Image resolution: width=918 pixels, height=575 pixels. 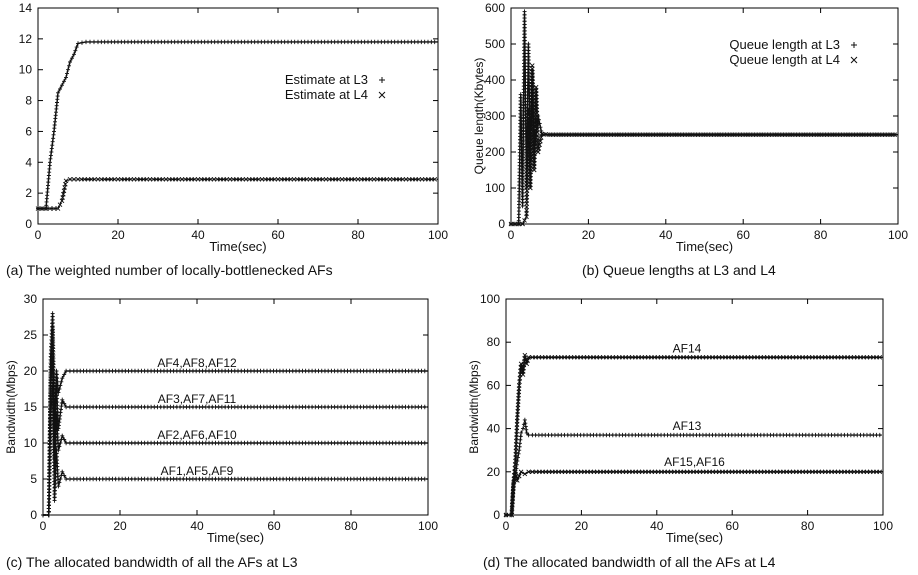 I want to click on legend-label: Estimate at L4, so click(x=326, y=94).